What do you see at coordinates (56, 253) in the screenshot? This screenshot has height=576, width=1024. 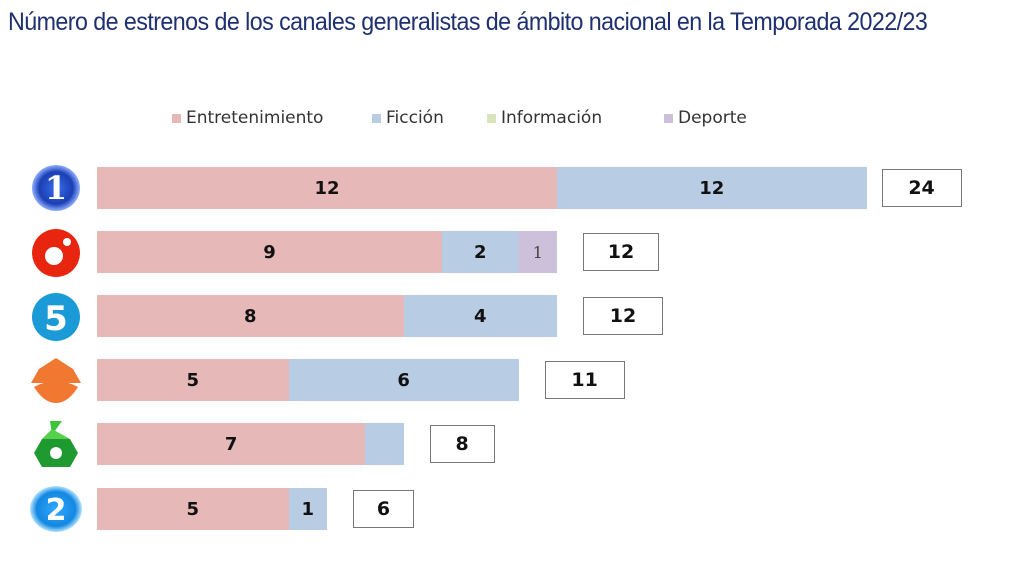 I see `cuatro-logo` at bounding box center [56, 253].